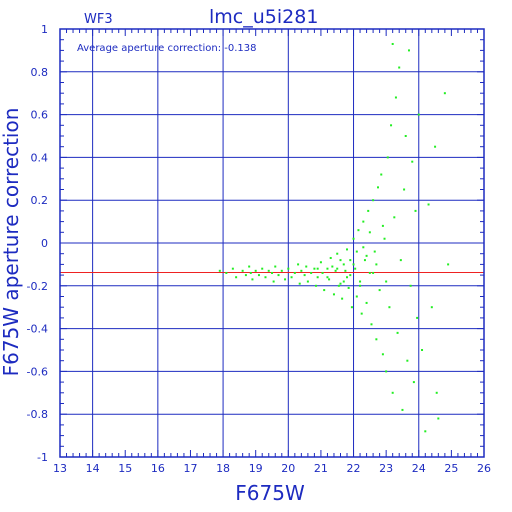 This screenshot has height=512, width=512. I want to click on y-tick-label: -0.8, so click(37, 414).